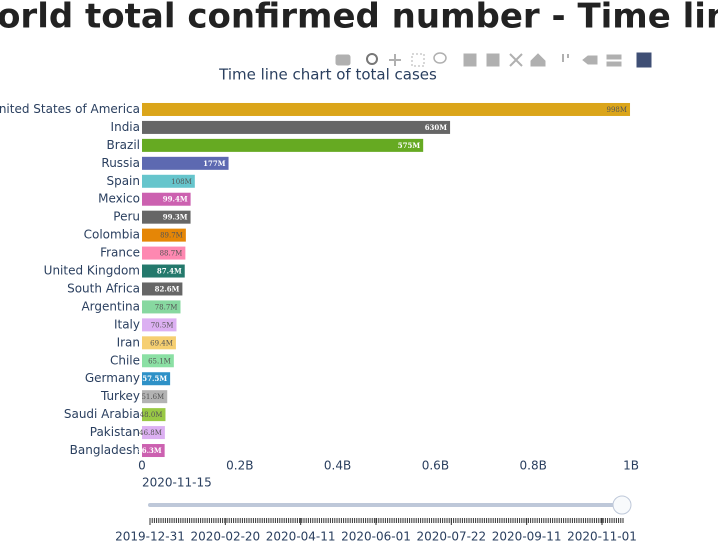 The height and width of the screenshot is (551, 718). What do you see at coordinates (470, 60) in the screenshot?
I see `zoom-in-icon` at bounding box center [470, 60].